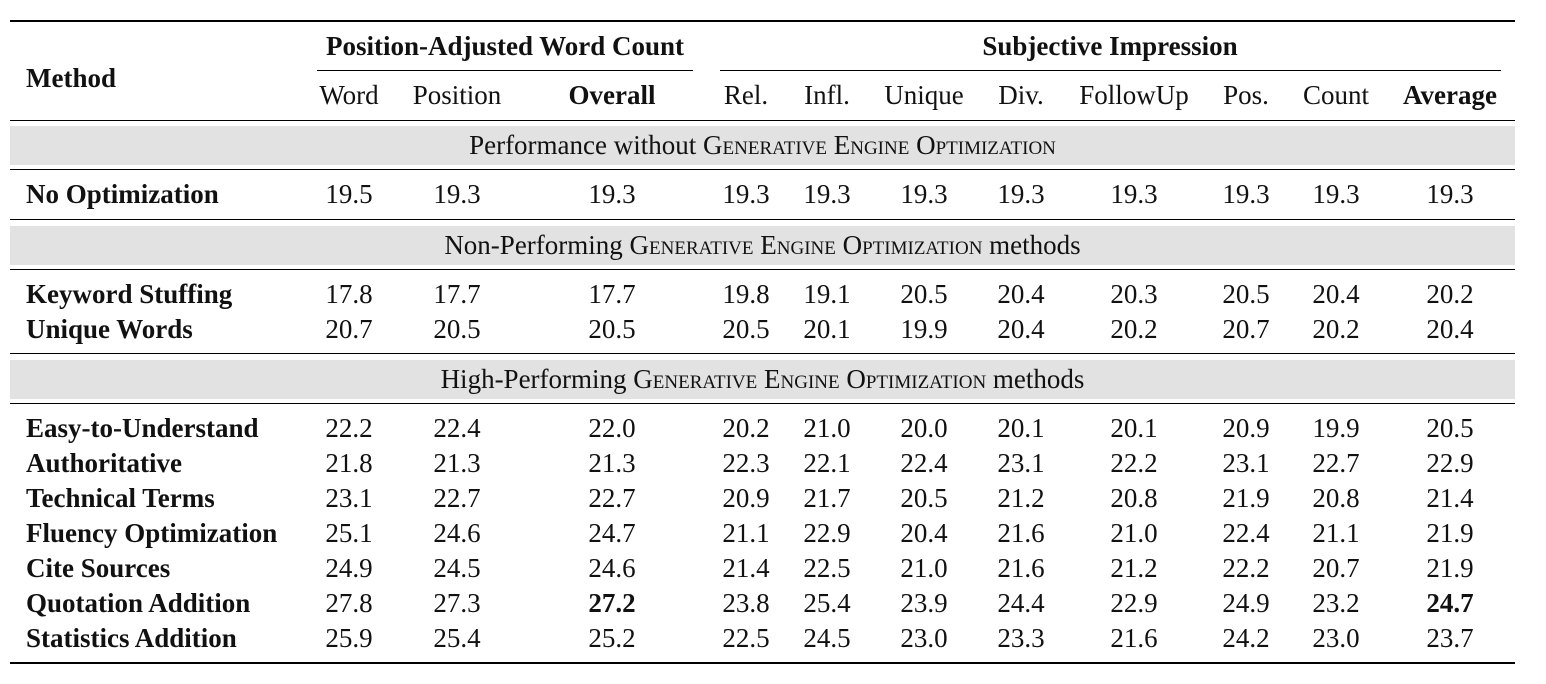 This screenshot has width=1546, height=684. Describe the element at coordinates (746, 568) in the screenshot. I see `table-cell: 21.4` at that location.